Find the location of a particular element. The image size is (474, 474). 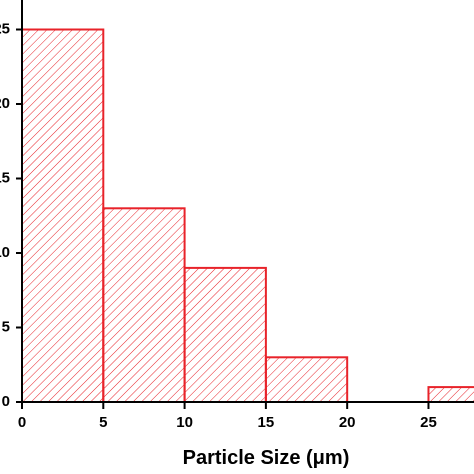

x-tick-label: 10 is located at coordinates (184, 422).